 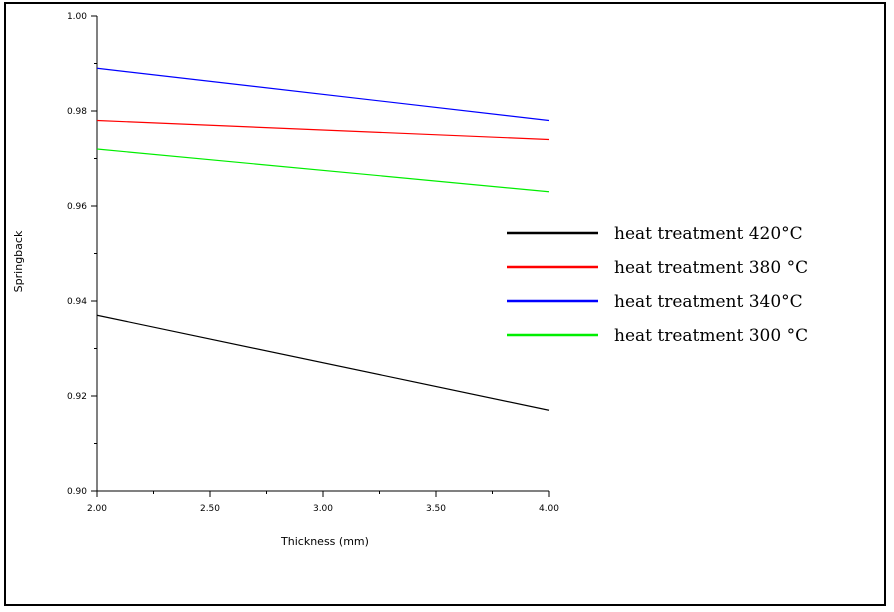 What do you see at coordinates (77, 397) in the screenshot?
I see `y-tick-label: 0.92` at bounding box center [77, 397].